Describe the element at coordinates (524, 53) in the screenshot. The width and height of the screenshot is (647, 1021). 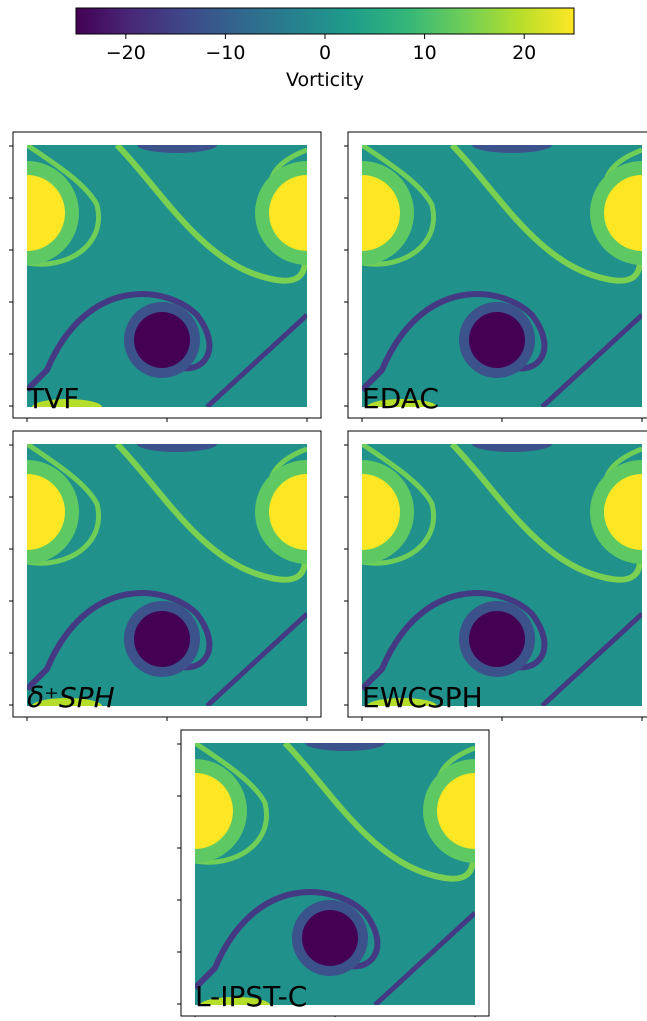
I see `x-tick-label: 20` at that location.